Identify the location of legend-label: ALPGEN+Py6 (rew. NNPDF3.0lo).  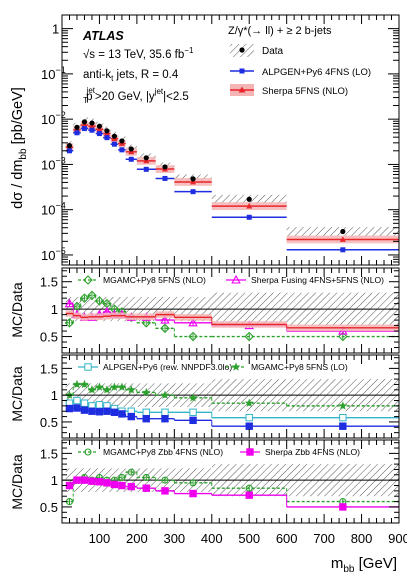
(167, 367).